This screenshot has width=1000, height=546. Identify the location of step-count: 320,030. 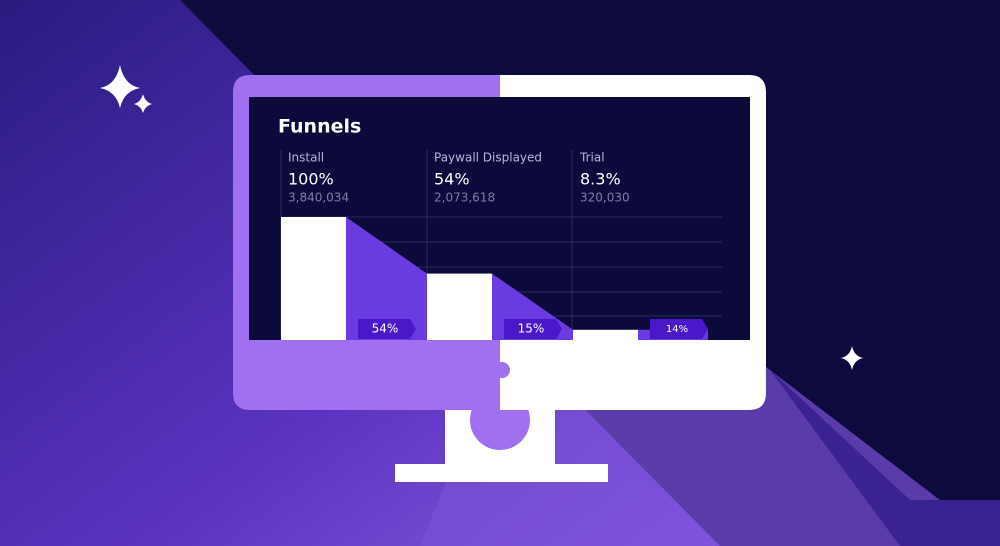
(605, 198).